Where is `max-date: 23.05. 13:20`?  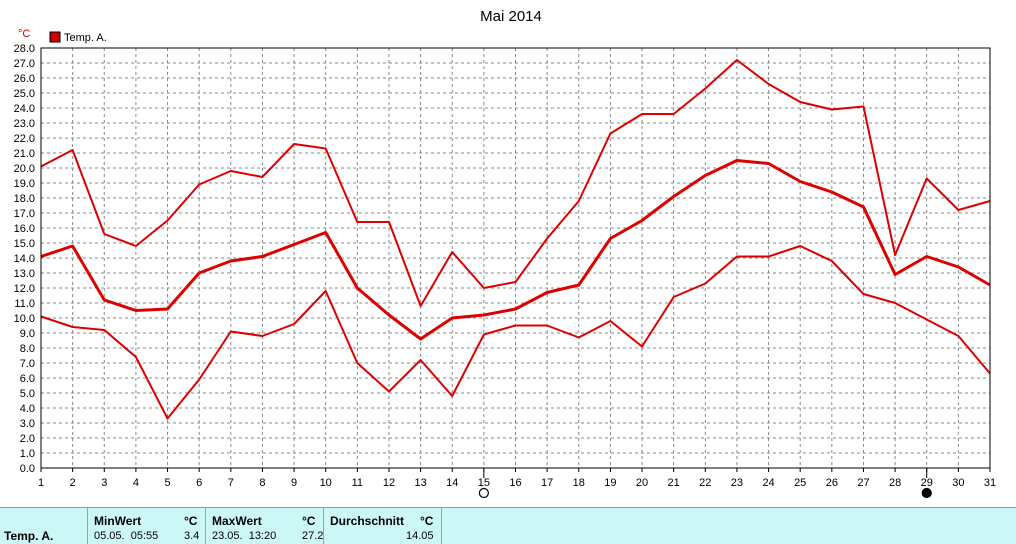 max-date: 23.05. 13:20 is located at coordinates (244, 536).